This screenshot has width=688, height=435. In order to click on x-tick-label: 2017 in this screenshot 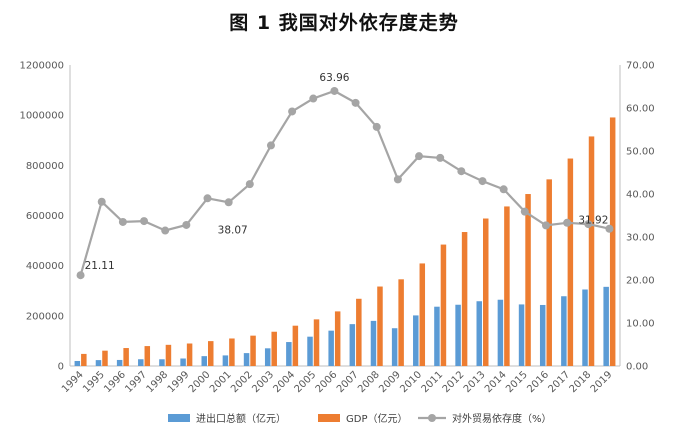, I will do `click(559, 382)`.